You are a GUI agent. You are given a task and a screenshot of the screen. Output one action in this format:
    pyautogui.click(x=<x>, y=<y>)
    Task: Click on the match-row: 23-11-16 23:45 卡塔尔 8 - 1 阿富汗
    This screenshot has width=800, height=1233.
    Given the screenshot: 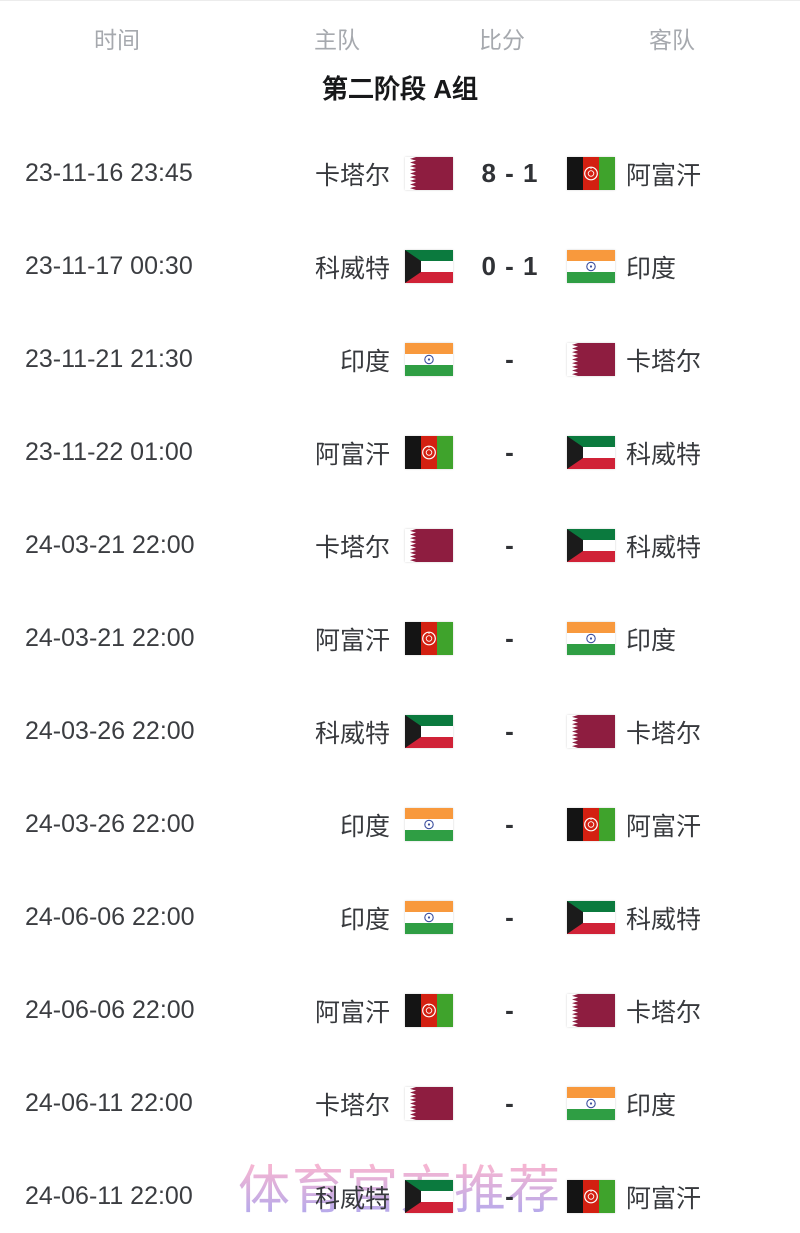 What is the action you would take?
    pyautogui.click(x=400, y=173)
    